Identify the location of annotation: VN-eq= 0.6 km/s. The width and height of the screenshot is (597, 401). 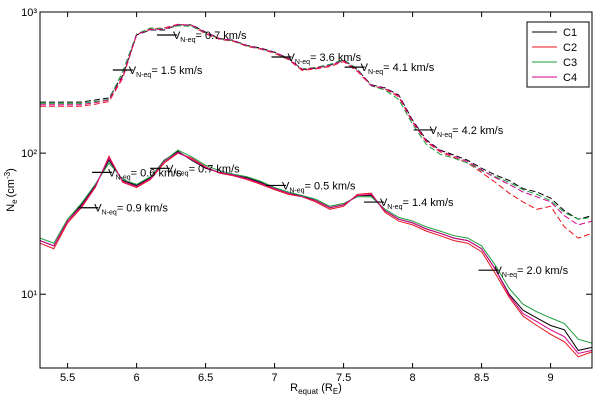
(145, 174).